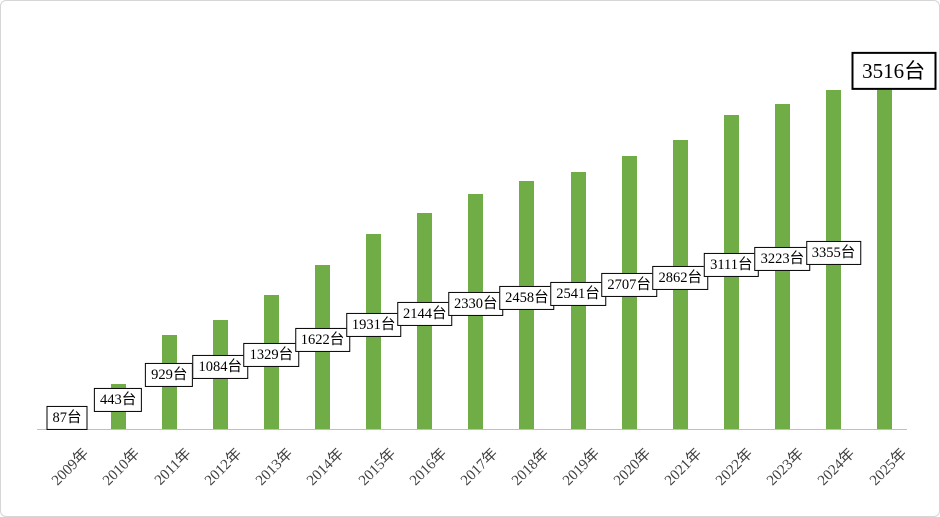  What do you see at coordinates (424, 313) in the screenshot?
I see `data-label: 2144台` at bounding box center [424, 313].